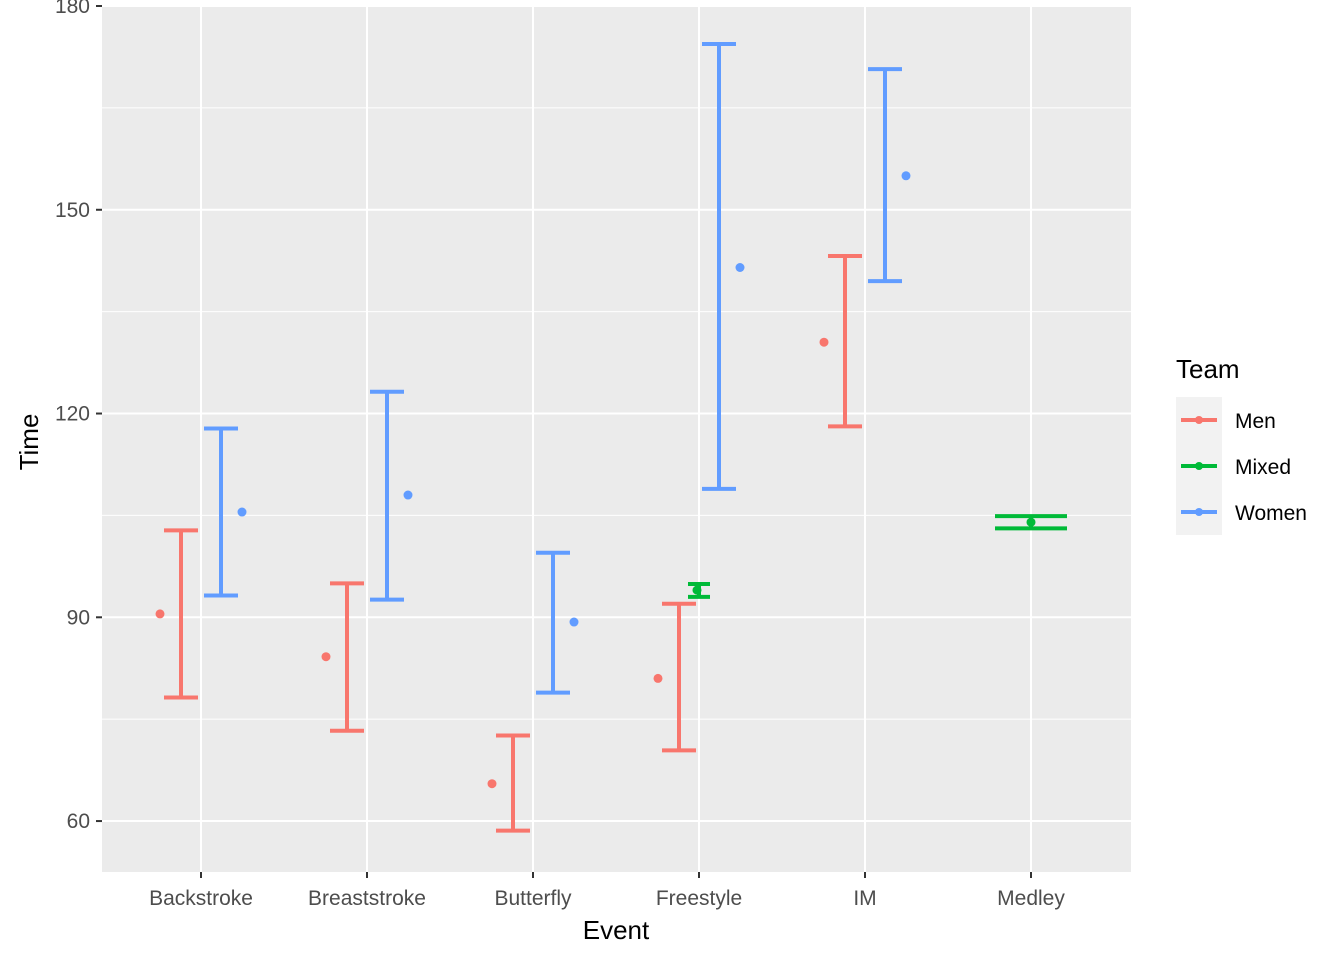 This screenshot has height=960, width=1344. I want to click on x-tick-label: Medley, so click(1031, 898).